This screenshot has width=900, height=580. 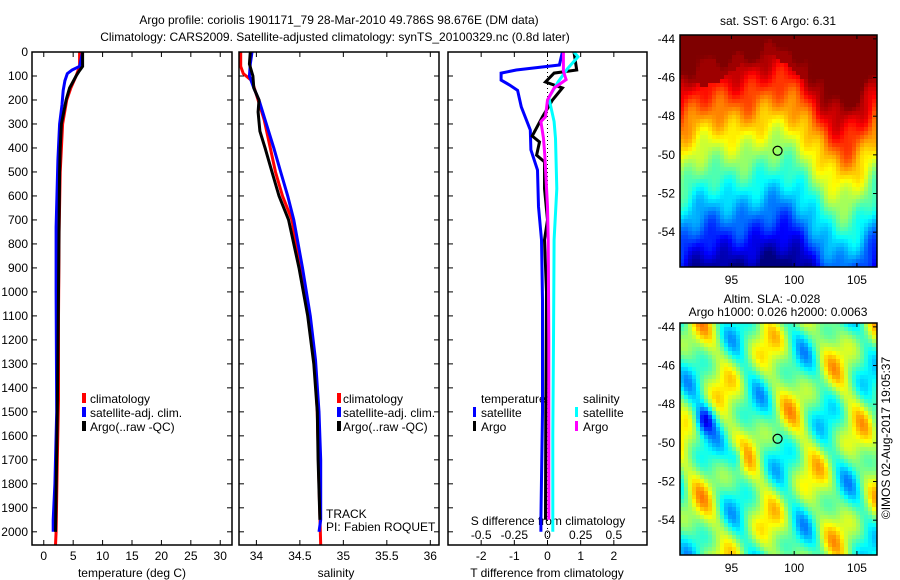 What do you see at coordinates (481, 535) in the screenshot?
I see `s-diff-tick-label: -0.5` at bounding box center [481, 535].